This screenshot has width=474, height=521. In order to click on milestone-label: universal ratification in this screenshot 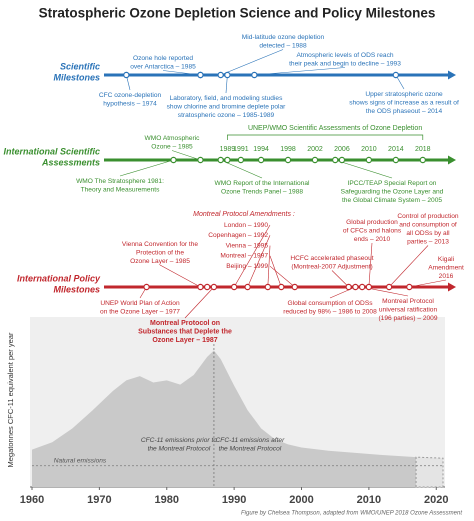, I will do `click(408, 309)`.